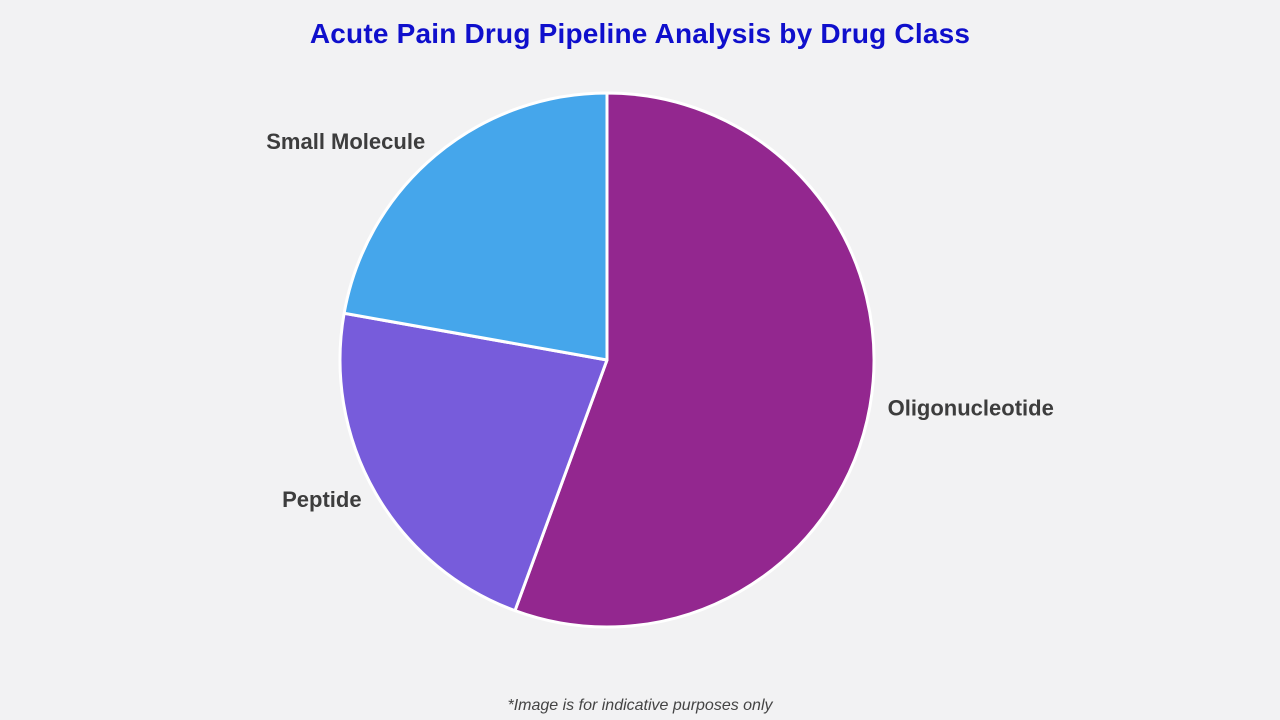  What do you see at coordinates (321, 499) in the screenshot?
I see `slice-label-peptide: Peptide` at bounding box center [321, 499].